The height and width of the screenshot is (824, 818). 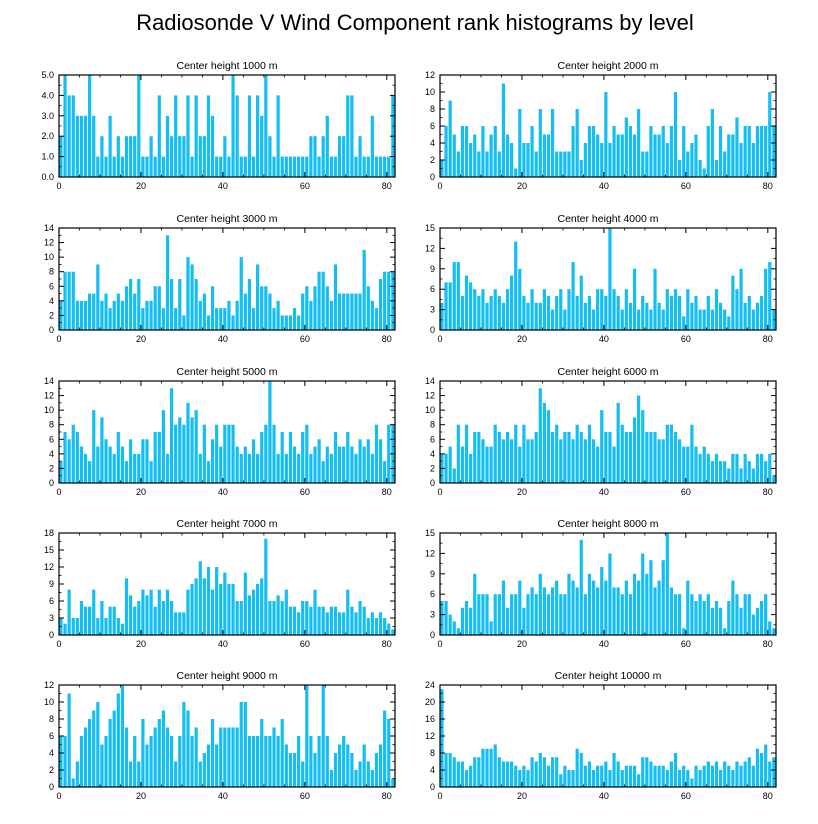 I want to click on x-tick-label: 20, so click(x=522, y=339).